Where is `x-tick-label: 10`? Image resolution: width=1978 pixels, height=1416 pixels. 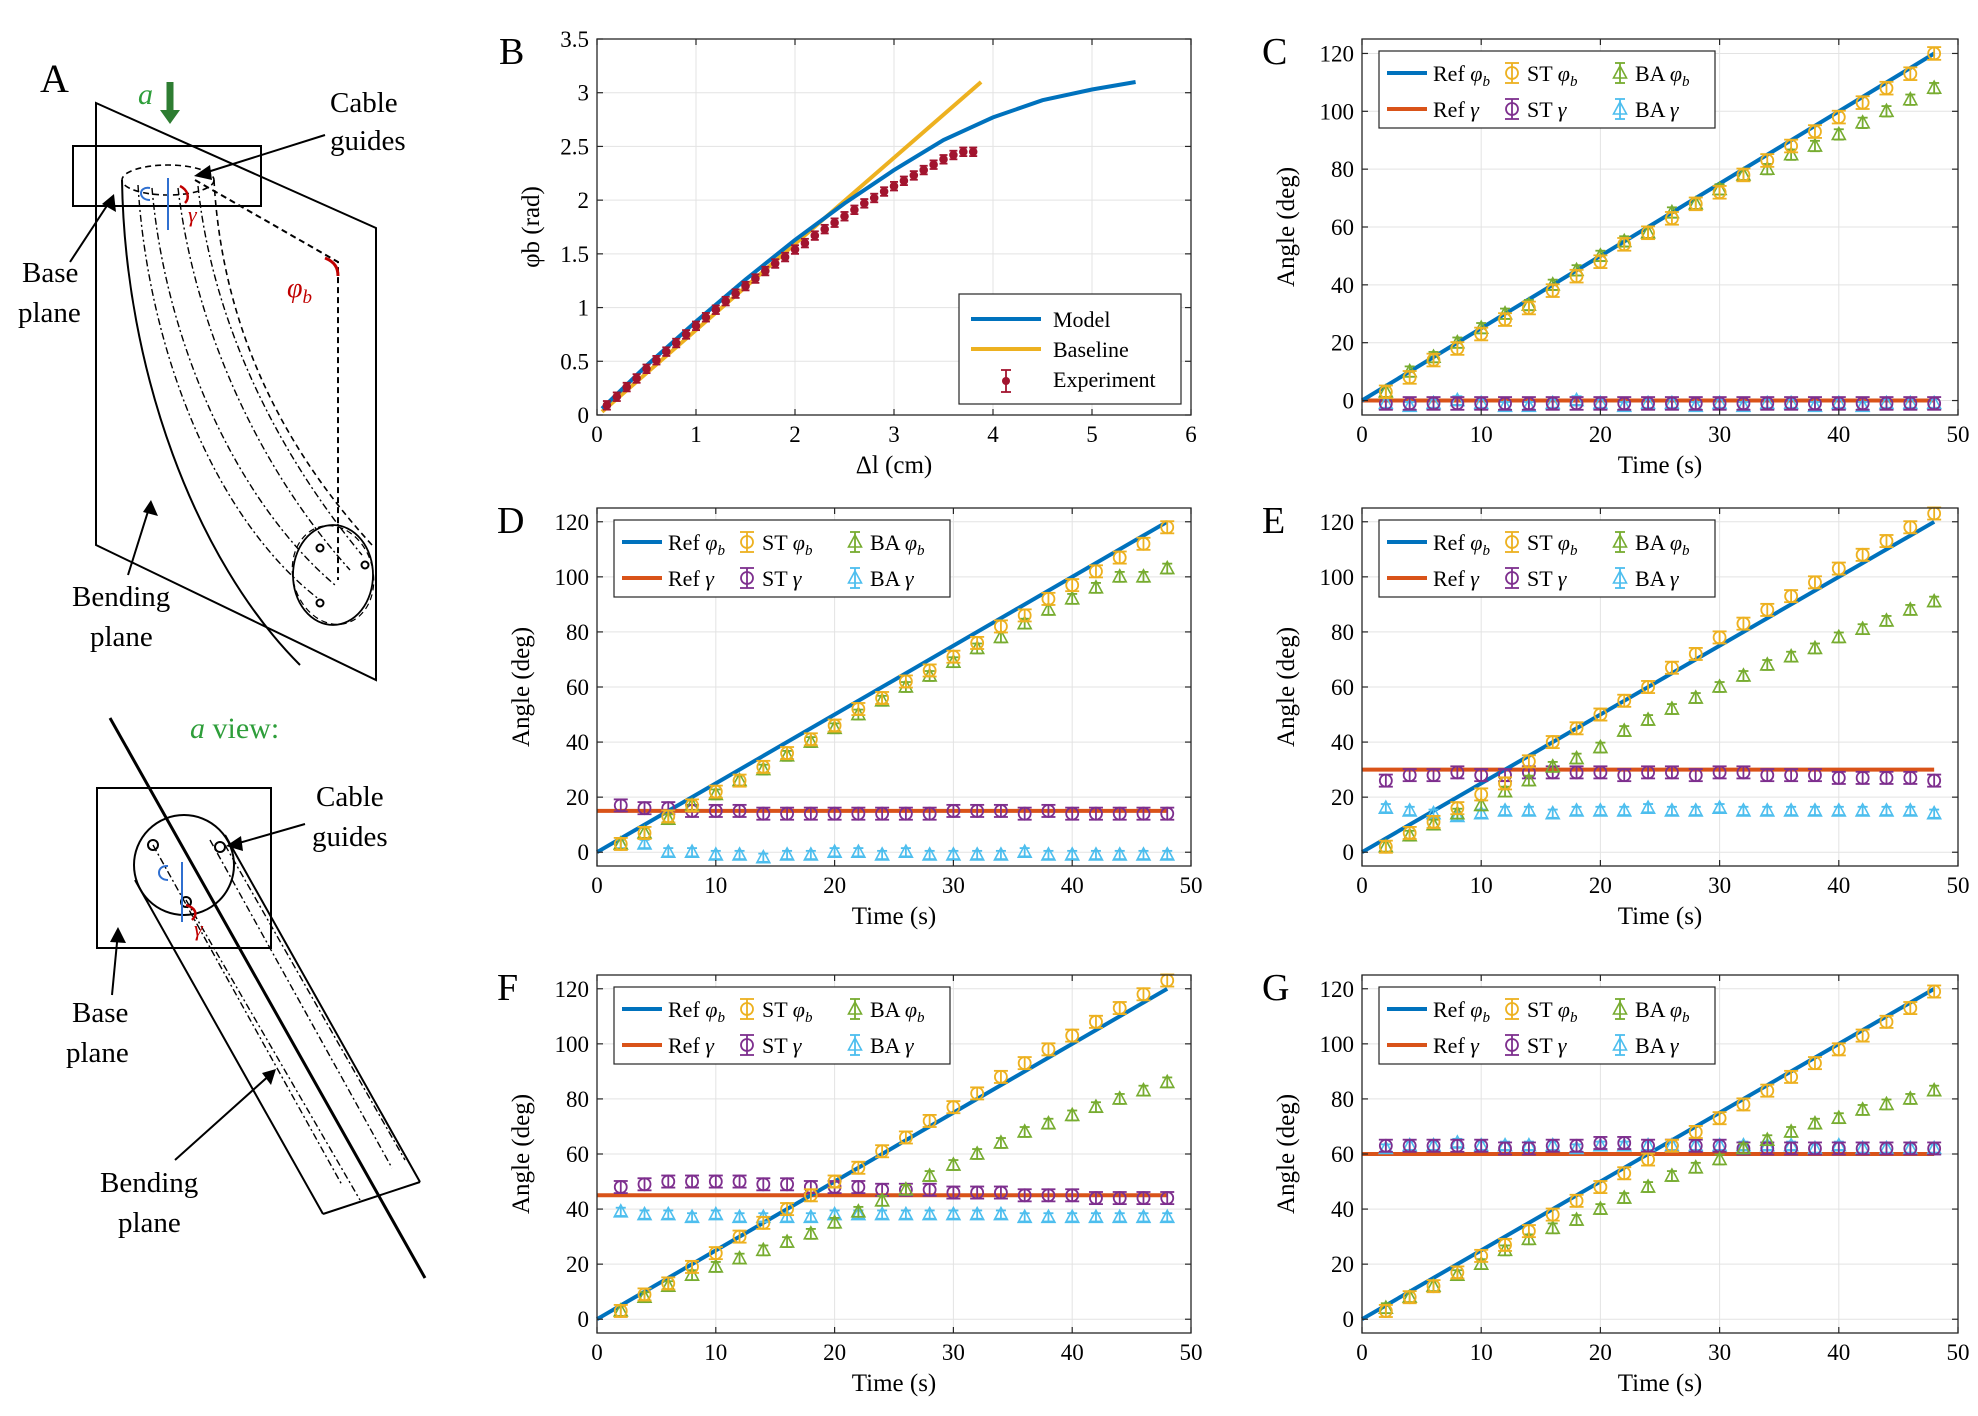 x-tick-label: 10 is located at coordinates (1481, 1352).